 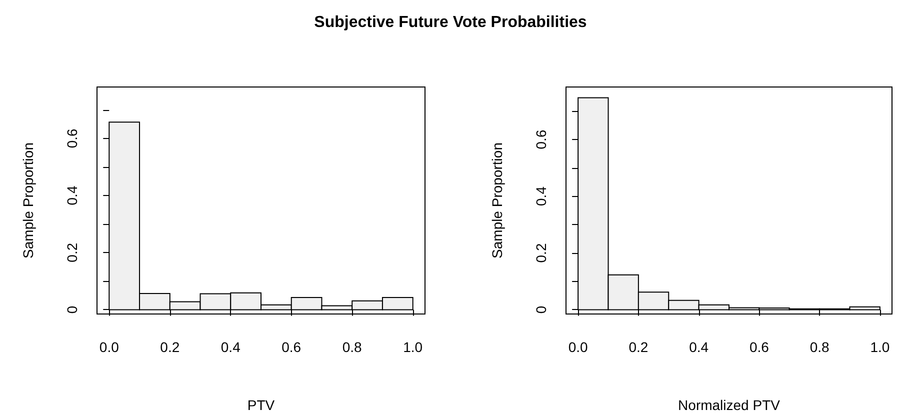 I want to click on x-axis-title: Normalized PTV, so click(x=729, y=405).